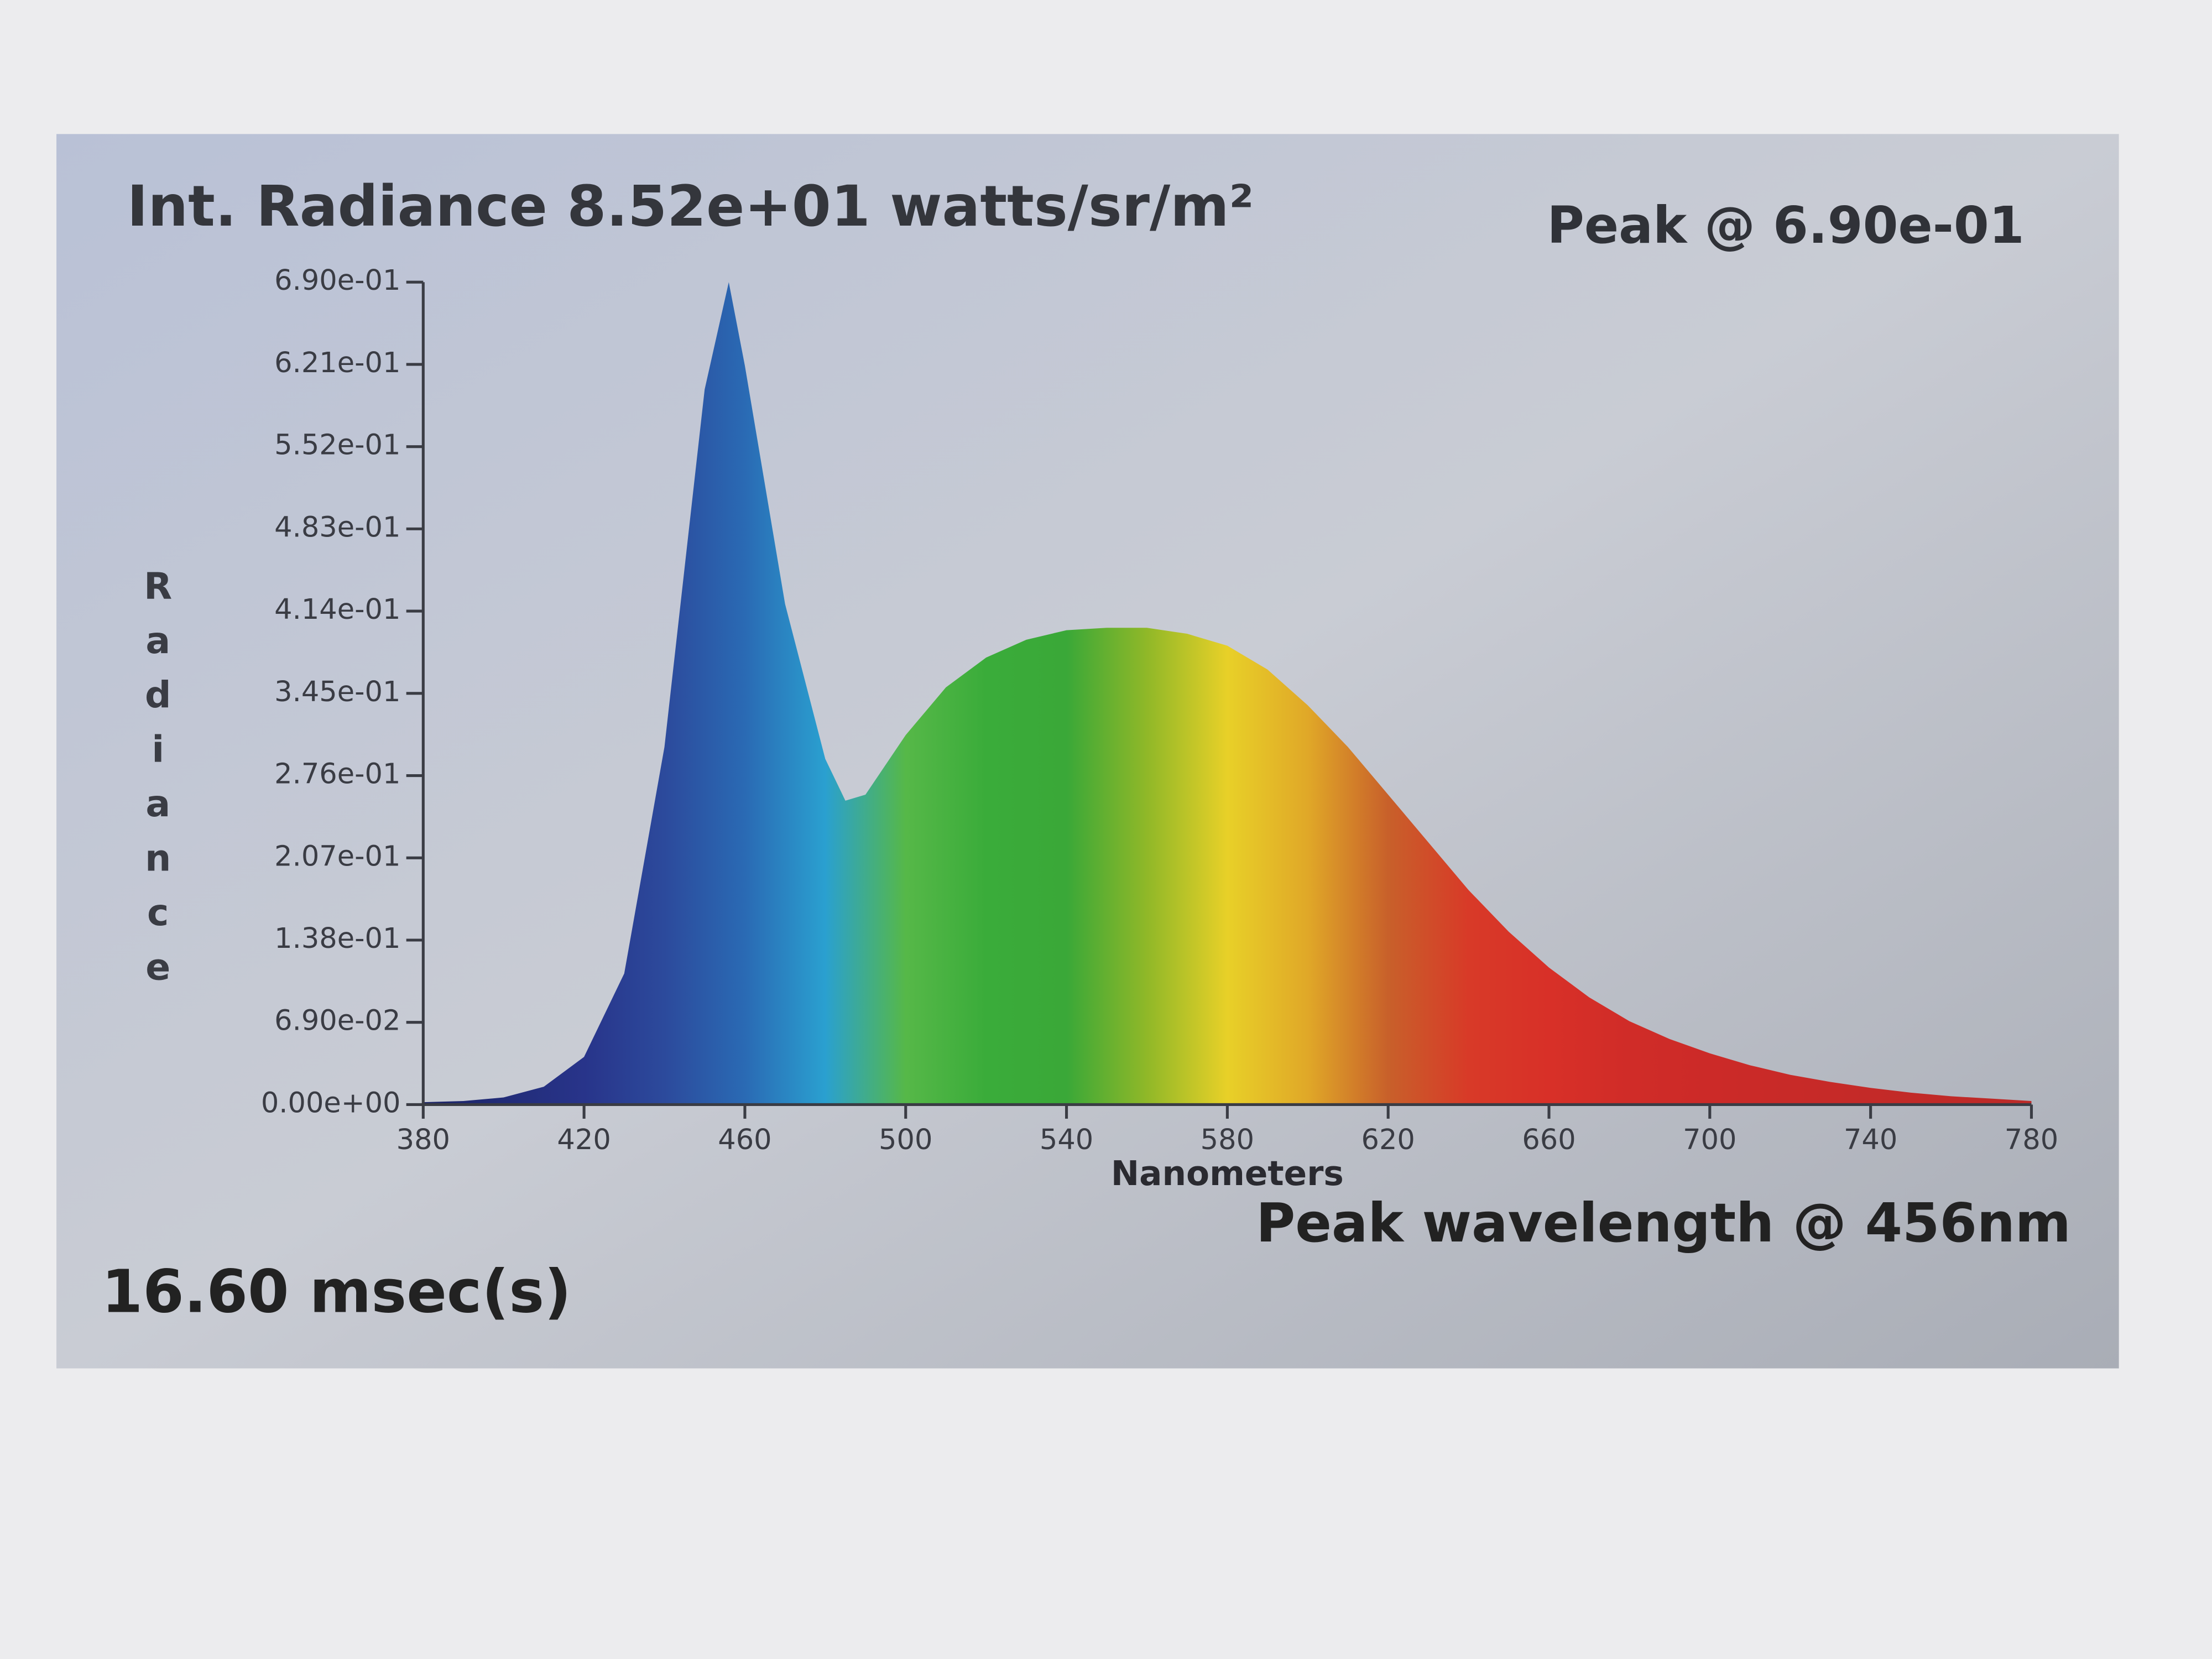 Image resolution: width=2212 pixels, height=1659 pixels. What do you see at coordinates (337, 610) in the screenshot?
I see `y-tick-label: 4.14e-01` at bounding box center [337, 610].